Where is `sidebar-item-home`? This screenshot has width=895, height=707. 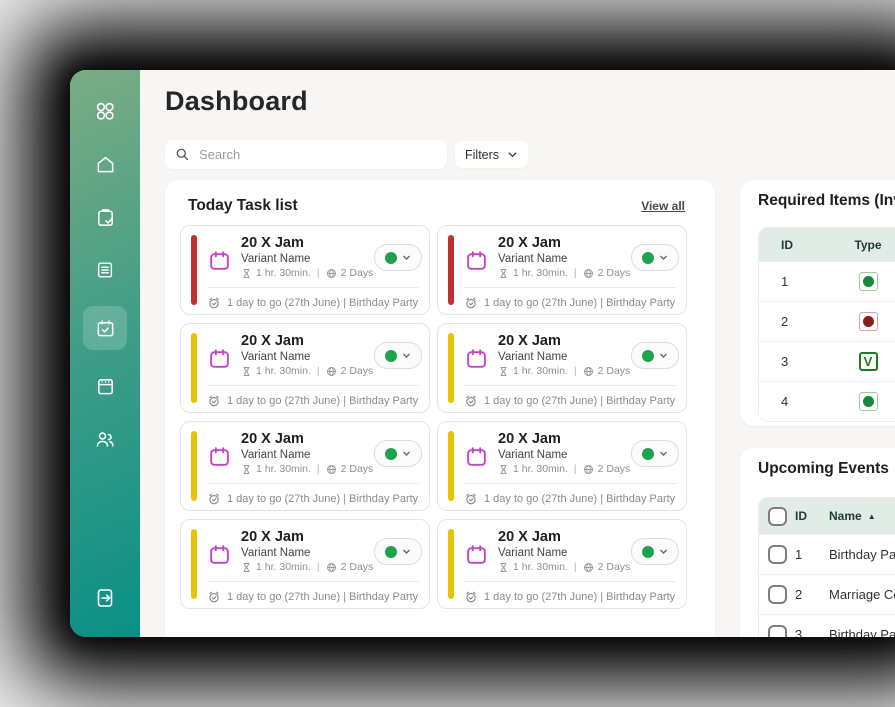 sidebar-item-home is located at coordinates (105, 164).